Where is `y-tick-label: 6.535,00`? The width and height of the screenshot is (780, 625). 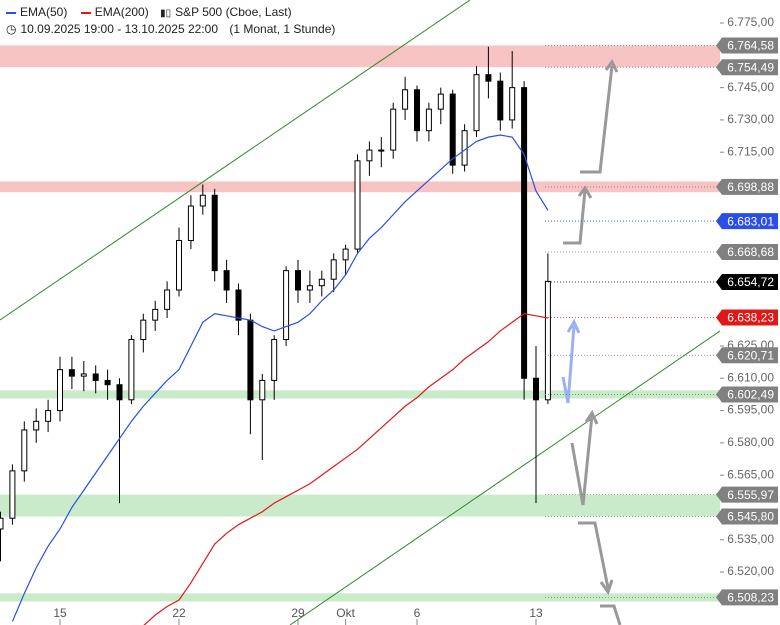
y-tick-label: 6.535,00 is located at coordinates (750, 539).